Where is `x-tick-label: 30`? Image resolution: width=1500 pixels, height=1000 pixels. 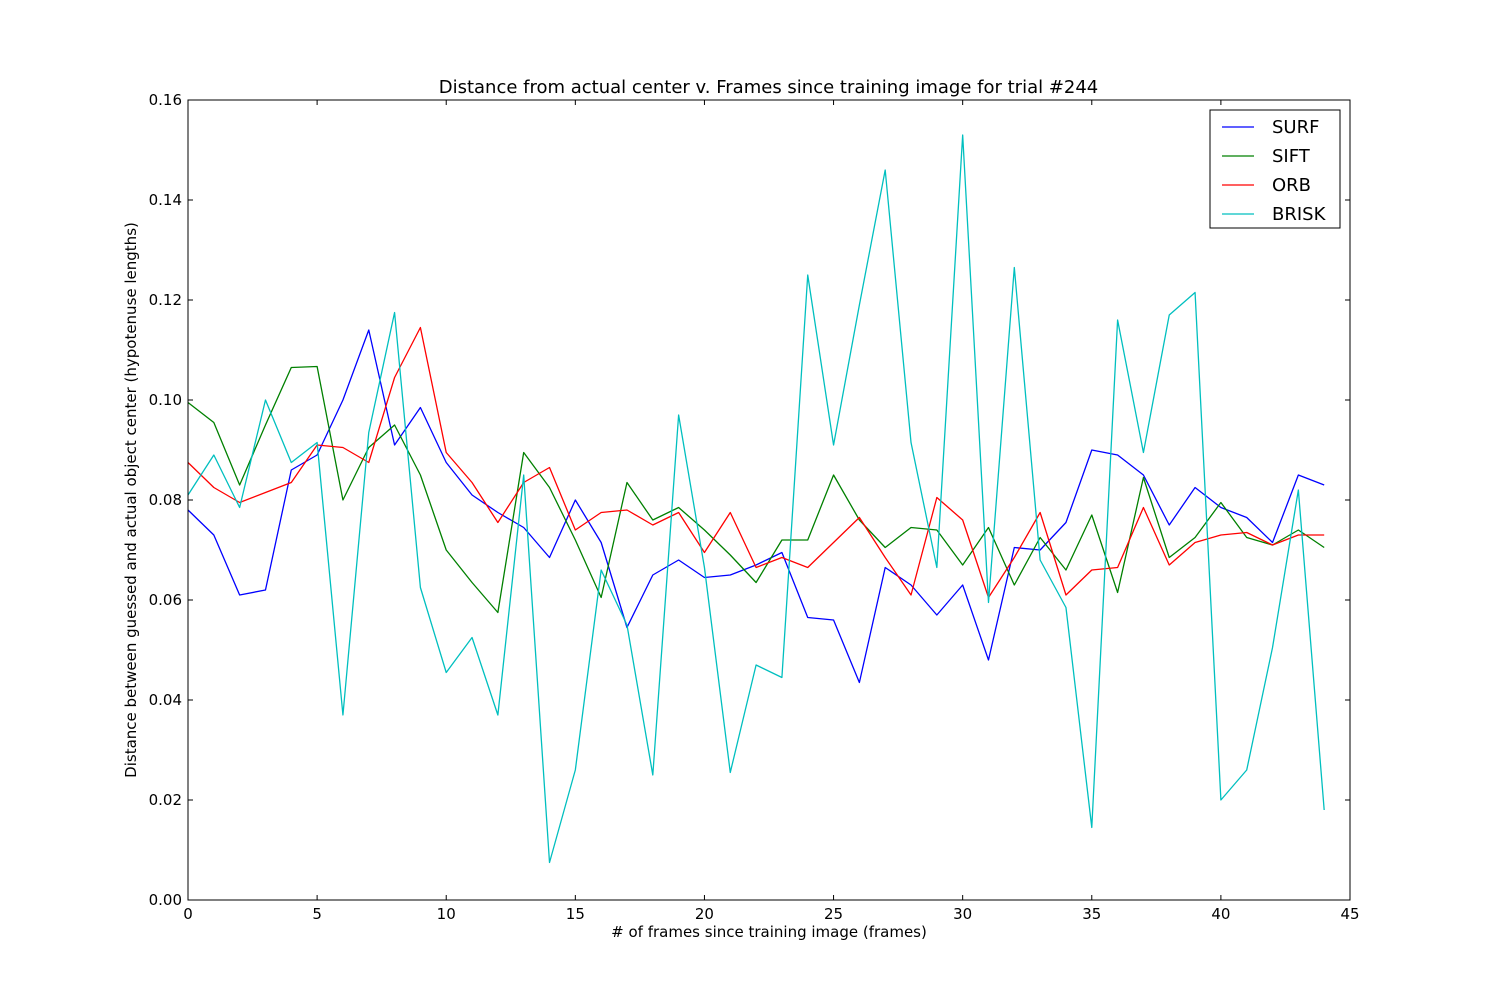 x-tick-label: 30 is located at coordinates (962, 914).